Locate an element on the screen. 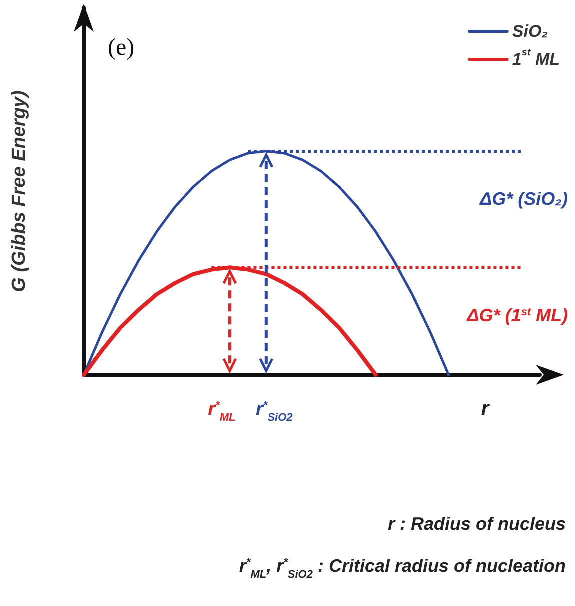 The width and height of the screenshot is (575, 606). legend-label: SiO₂ is located at coordinates (530, 31).